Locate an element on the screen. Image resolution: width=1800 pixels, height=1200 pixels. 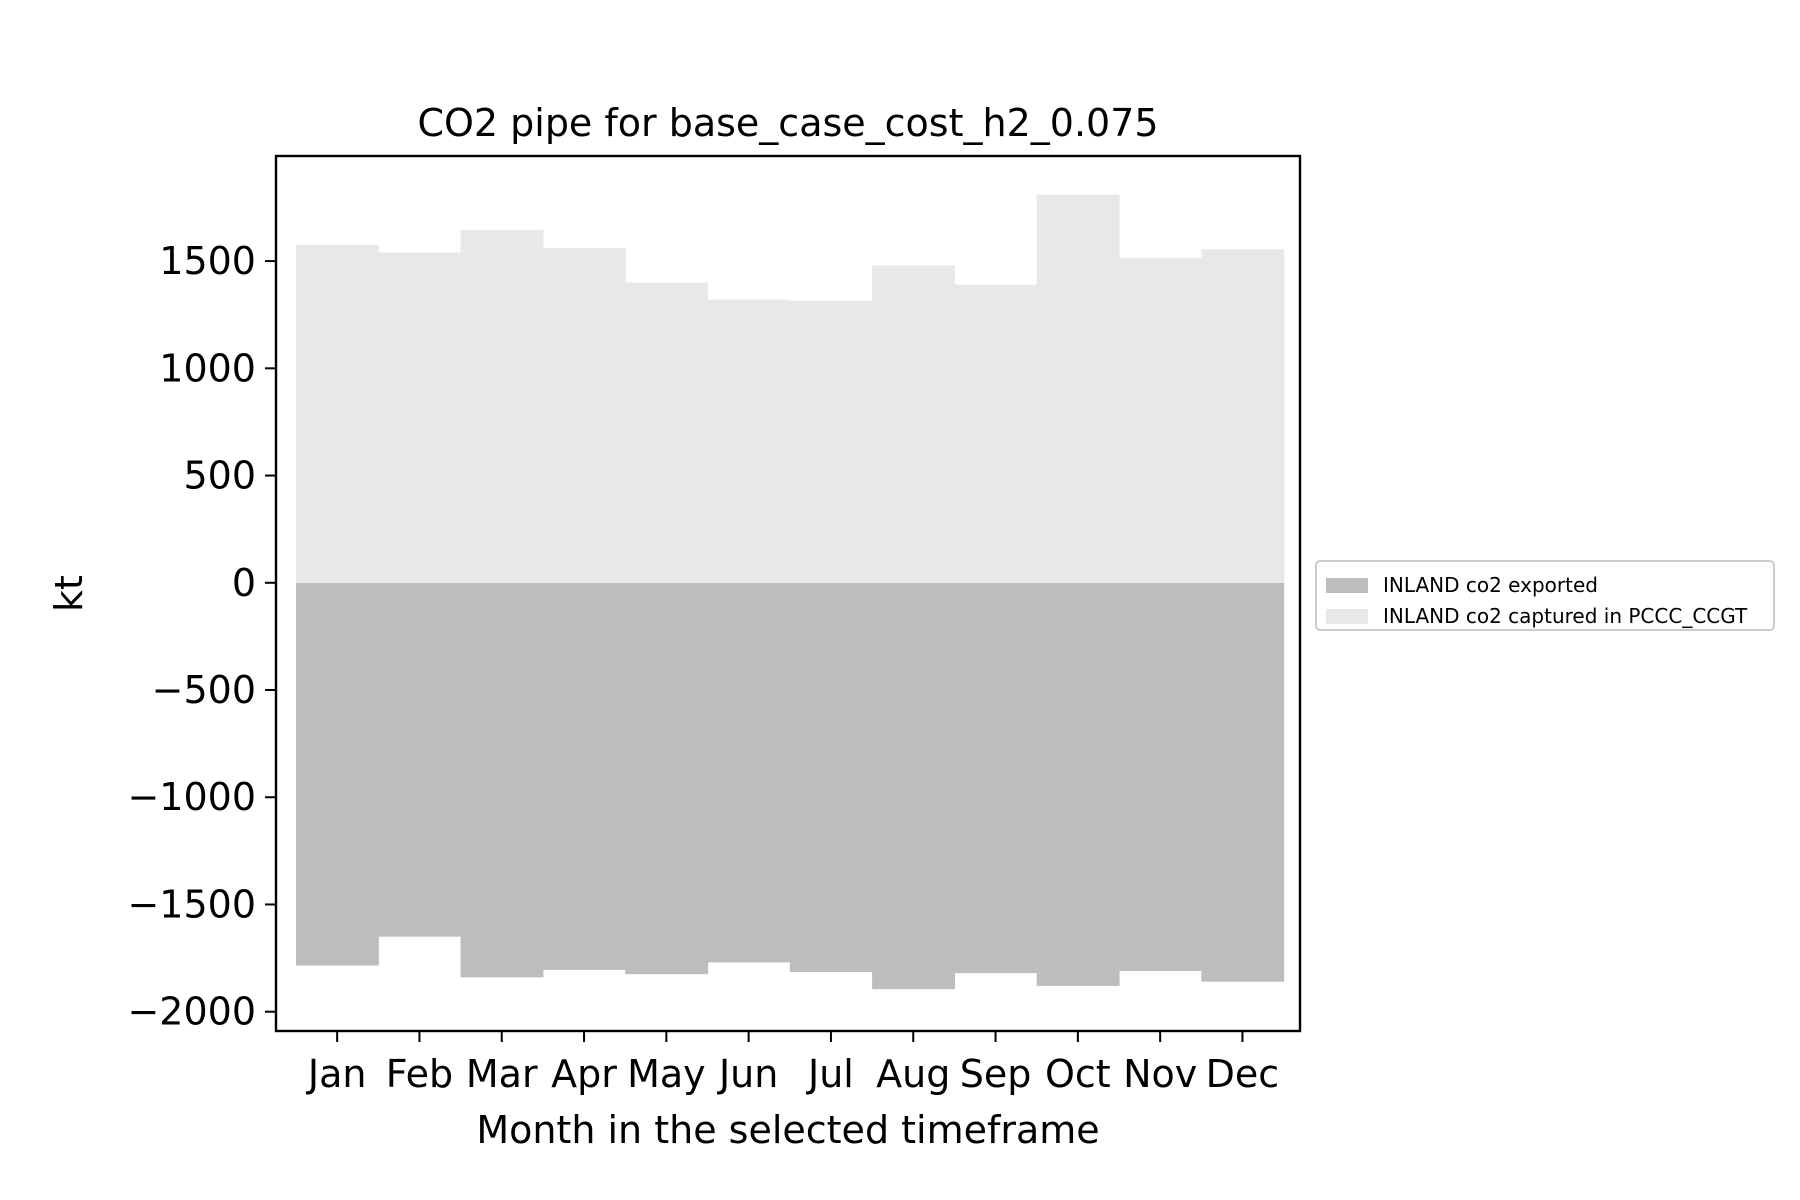
bar-series0-jan is located at coordinates (337, 774).